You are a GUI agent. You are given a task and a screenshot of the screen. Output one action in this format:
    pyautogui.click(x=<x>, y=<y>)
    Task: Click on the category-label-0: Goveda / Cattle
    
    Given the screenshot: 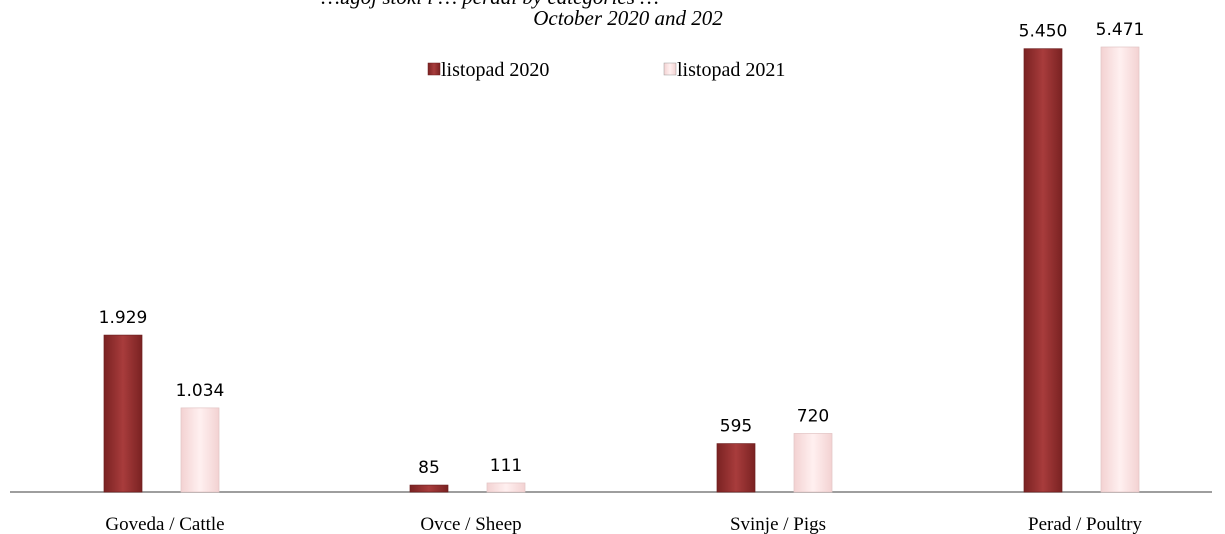 What is the action you would take?
    pyautogui.click(x=164, y=524)
    